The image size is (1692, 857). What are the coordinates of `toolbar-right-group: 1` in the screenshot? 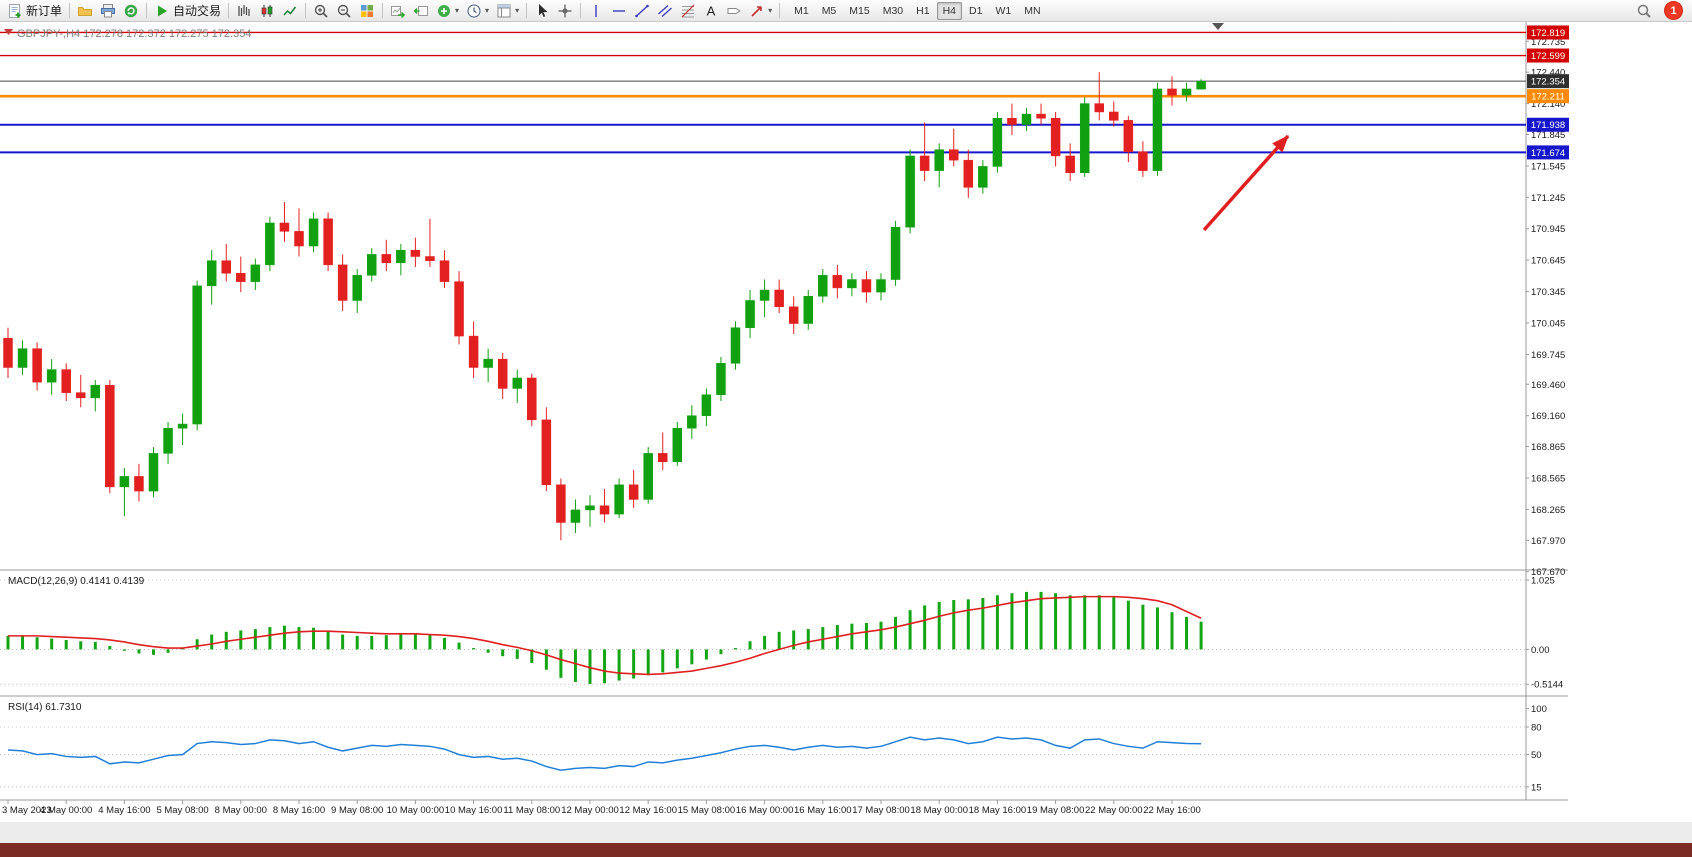 It's located at (1660, 11).